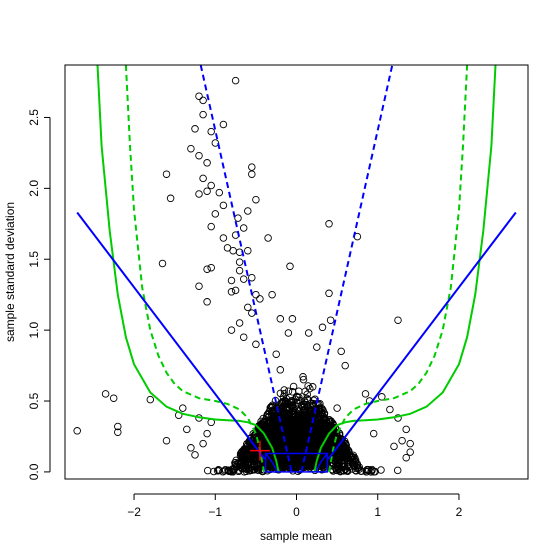 This screenshot has height=560, width=560. What do you see at coordinates (259, 450) in the screenshot?
I see `marker-layer` at bounding box center [259, 450].